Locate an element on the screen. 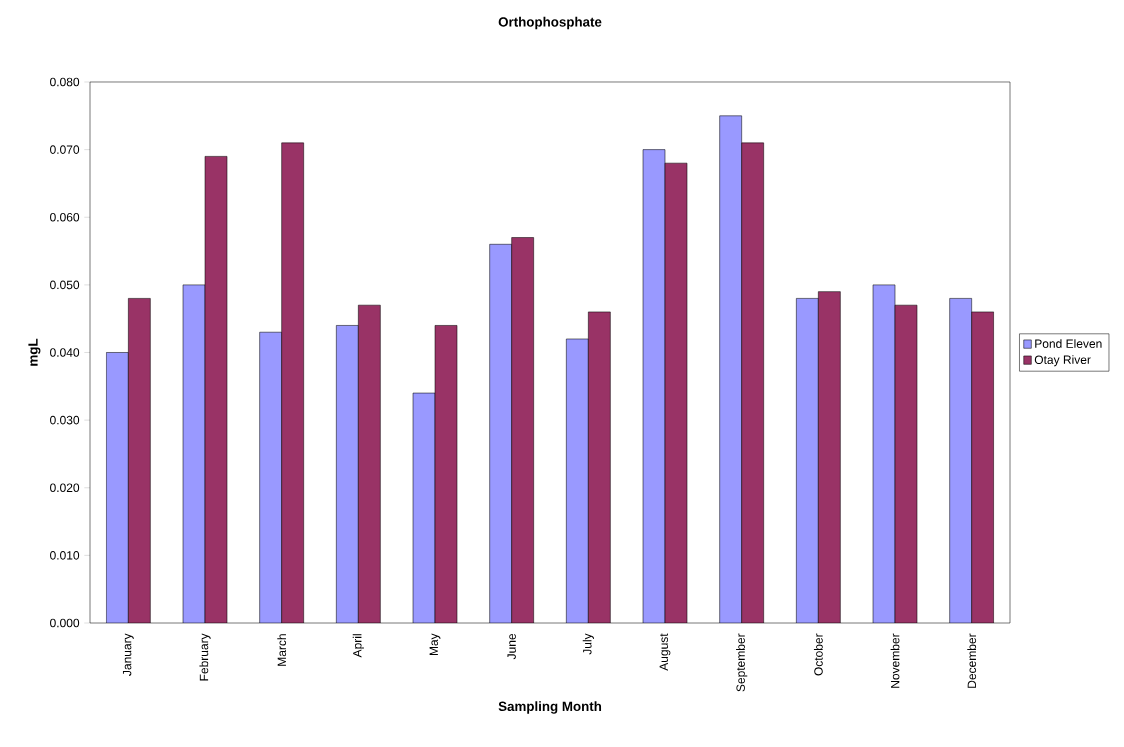 The width and height of the screenshot is (1124, 747). x-tick-label: January is located at coordinates (128, 654).